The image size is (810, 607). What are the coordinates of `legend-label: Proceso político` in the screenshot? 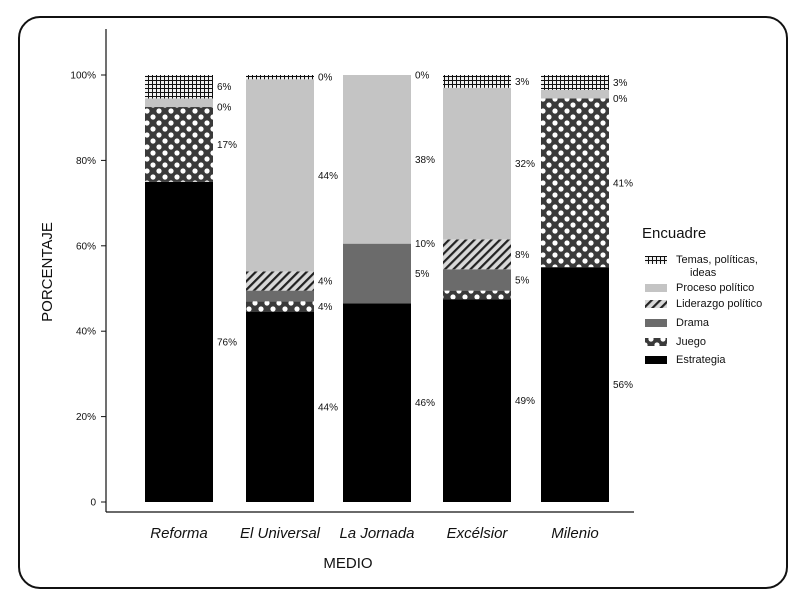 It's located at (715, 288).